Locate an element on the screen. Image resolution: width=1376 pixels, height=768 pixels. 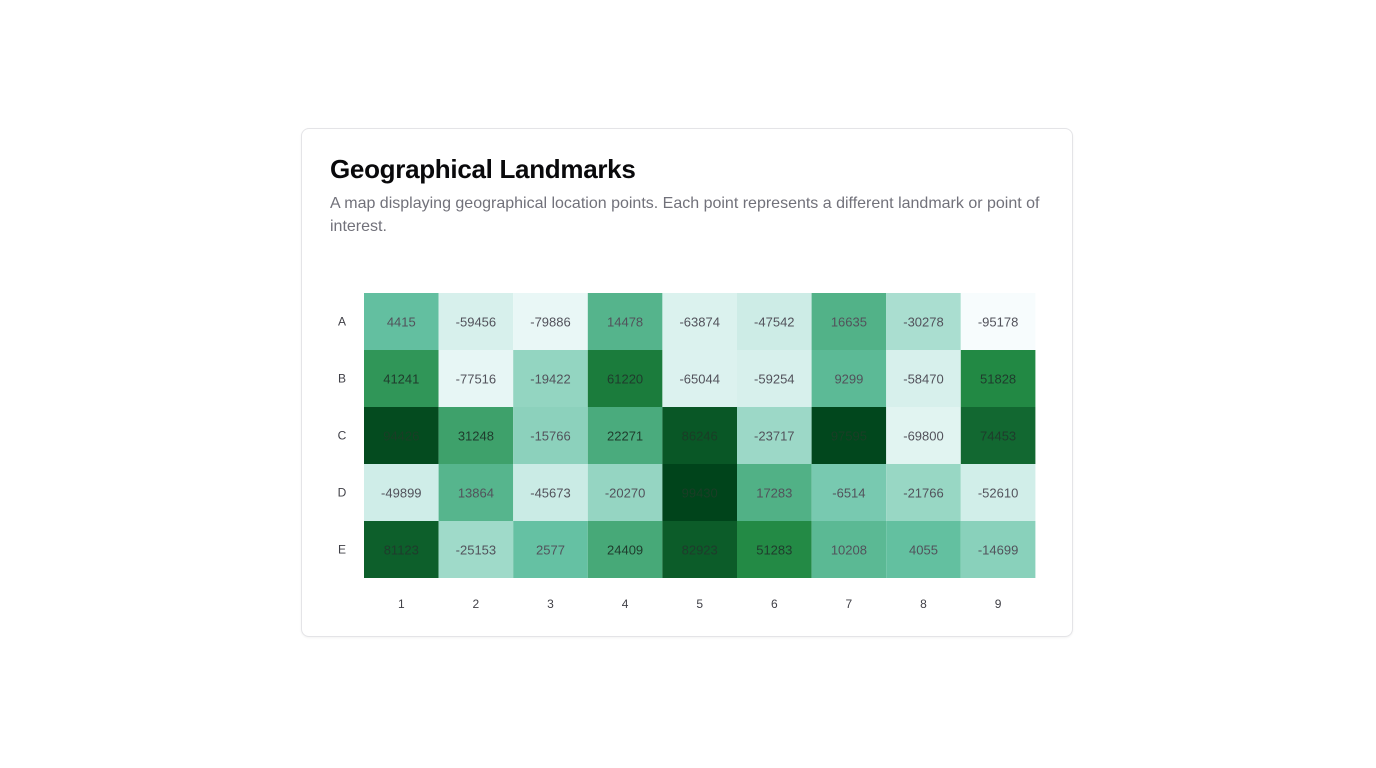
cell-value-label: -47542 is located at coordinates (774, 322).